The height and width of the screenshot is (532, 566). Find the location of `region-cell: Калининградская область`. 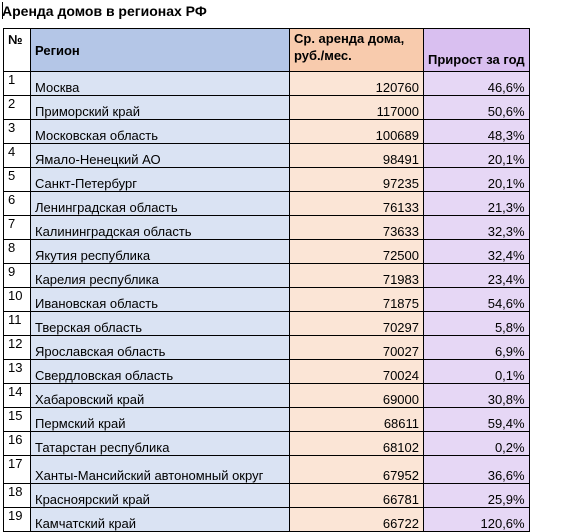

region-cell: Калининградская область is located at coordinates (160, 227).